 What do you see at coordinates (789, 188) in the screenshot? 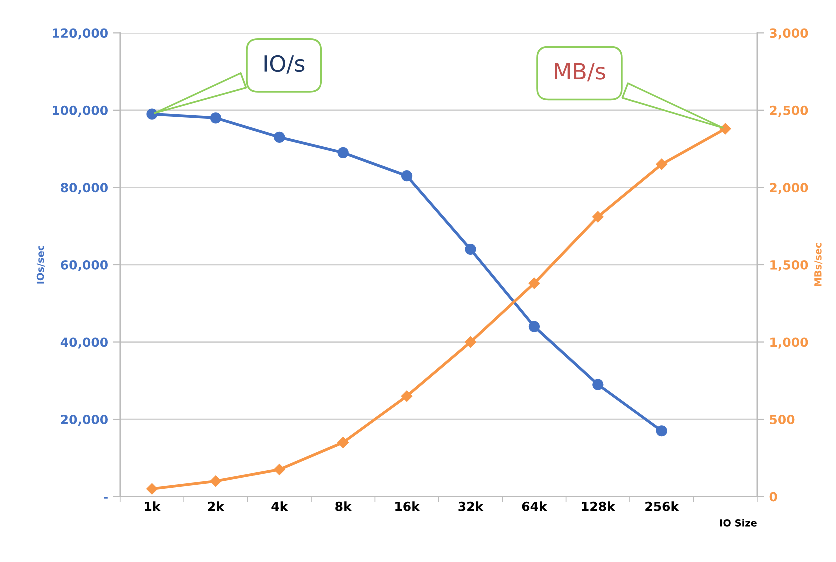
I see `y2-tick-label: 2,000` at bounding box center [789, 188].